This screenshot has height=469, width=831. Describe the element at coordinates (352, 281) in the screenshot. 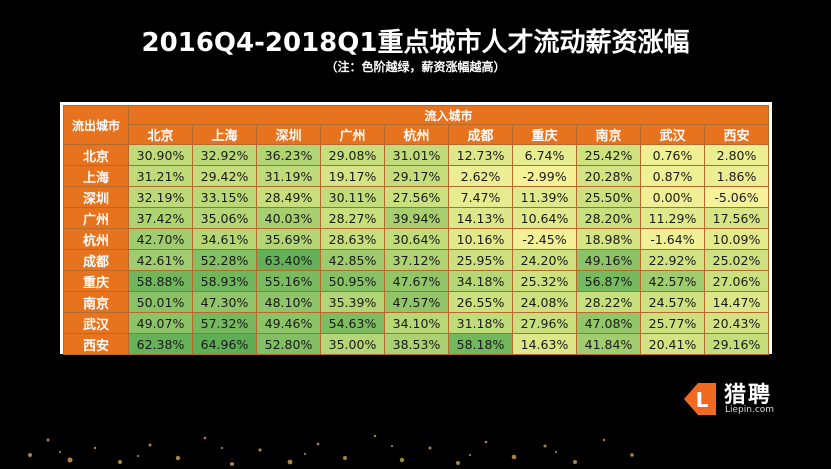

I see `table-cell: 50.95%` at that location.